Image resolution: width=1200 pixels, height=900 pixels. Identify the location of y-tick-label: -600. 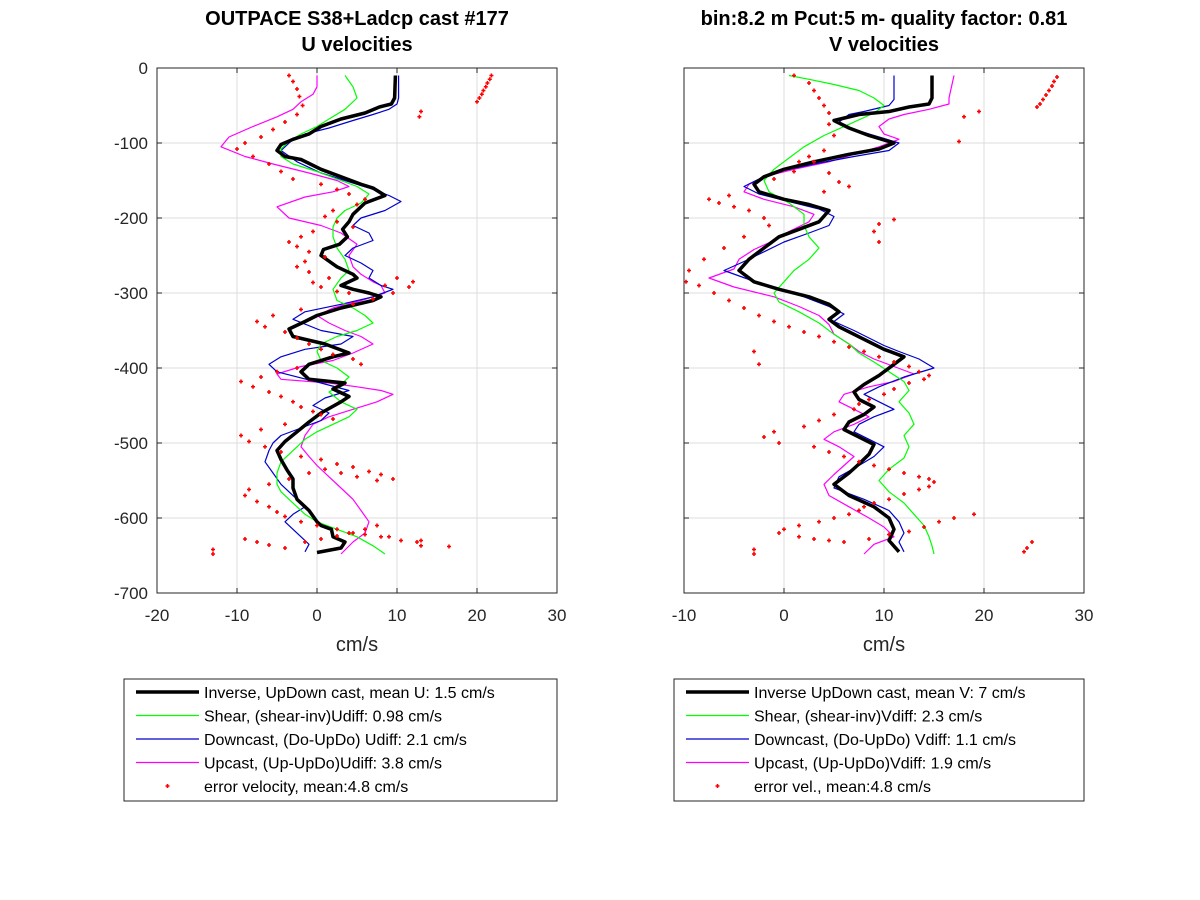
(131, 518).